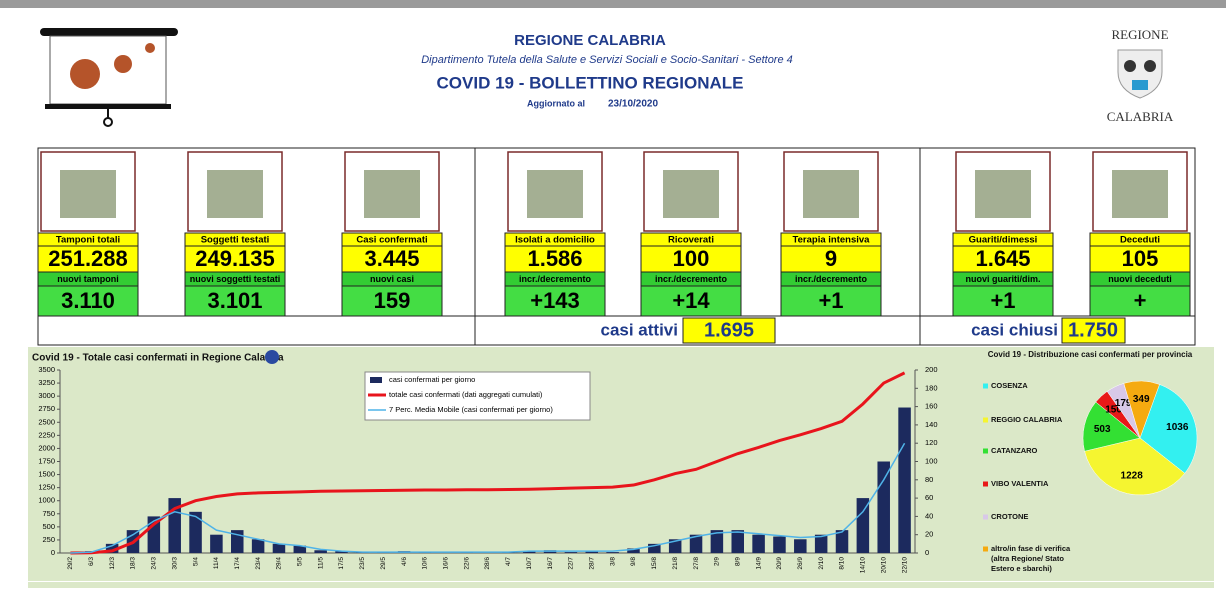  Describe the element at coordinates (300, 561) in the screenshot. I see `x-tick-label: 5/5` at that location.